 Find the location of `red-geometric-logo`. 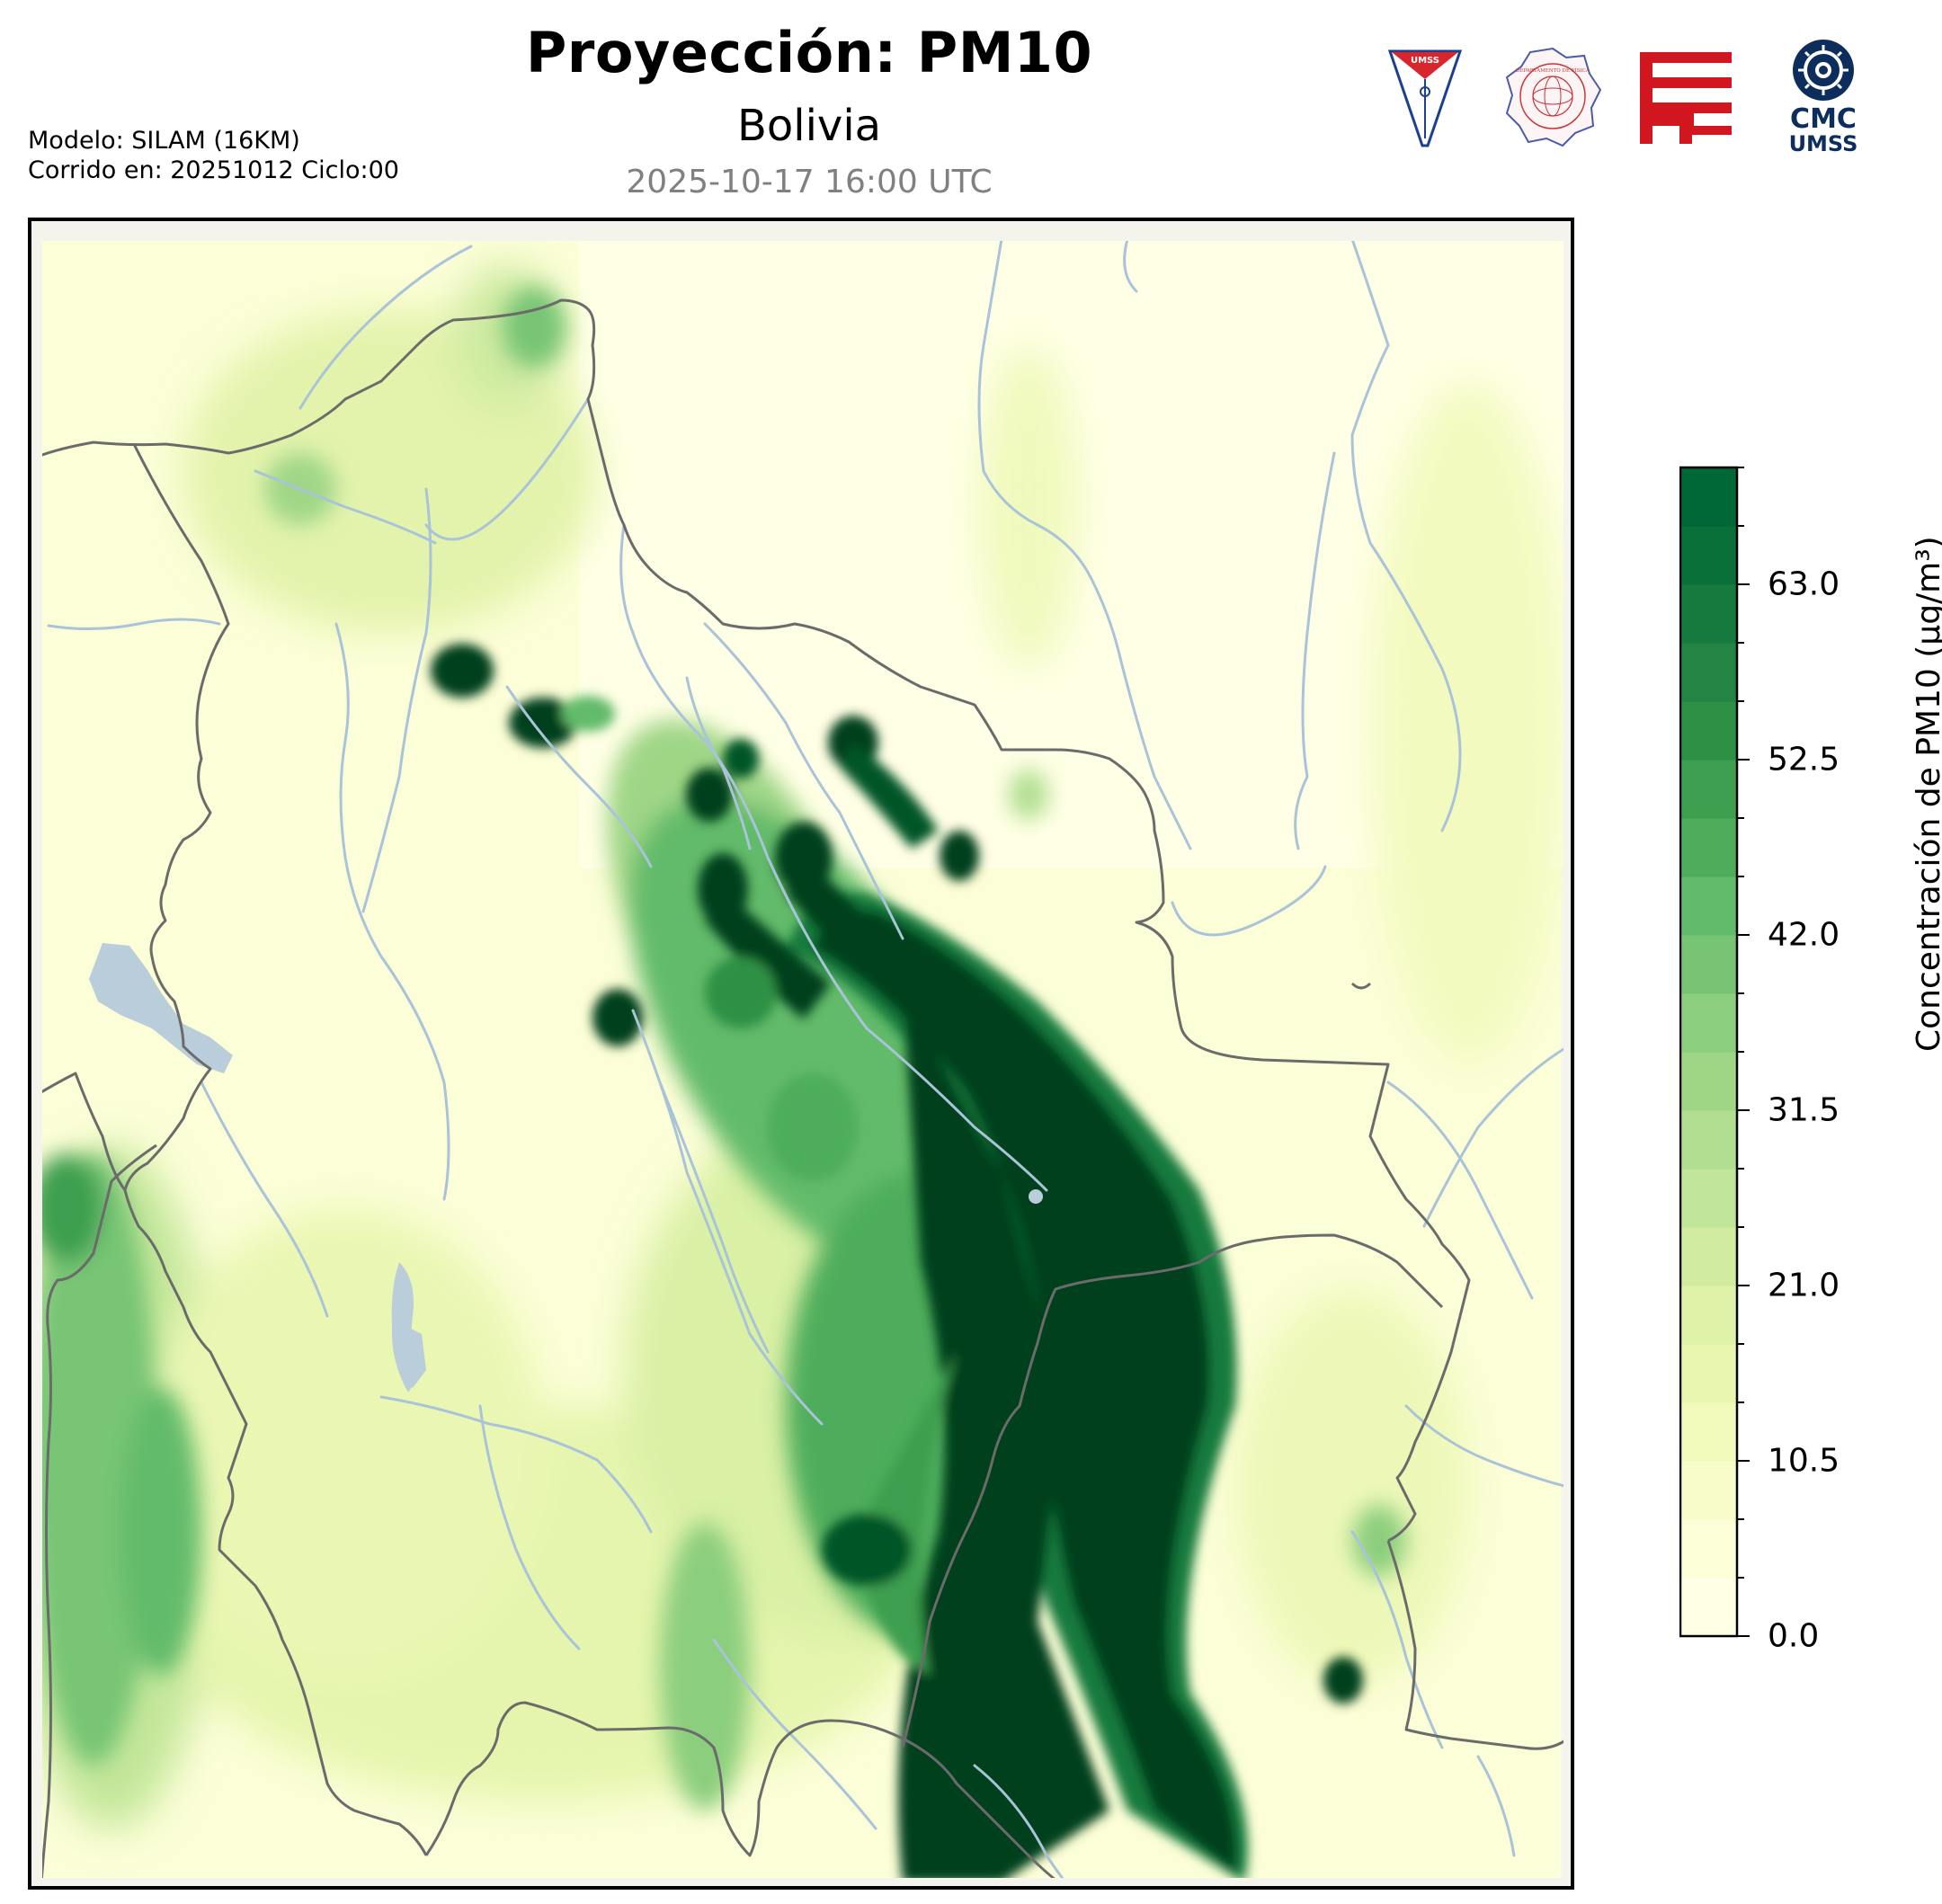

red-geometric-logo is located at coordinates (1686, 98).